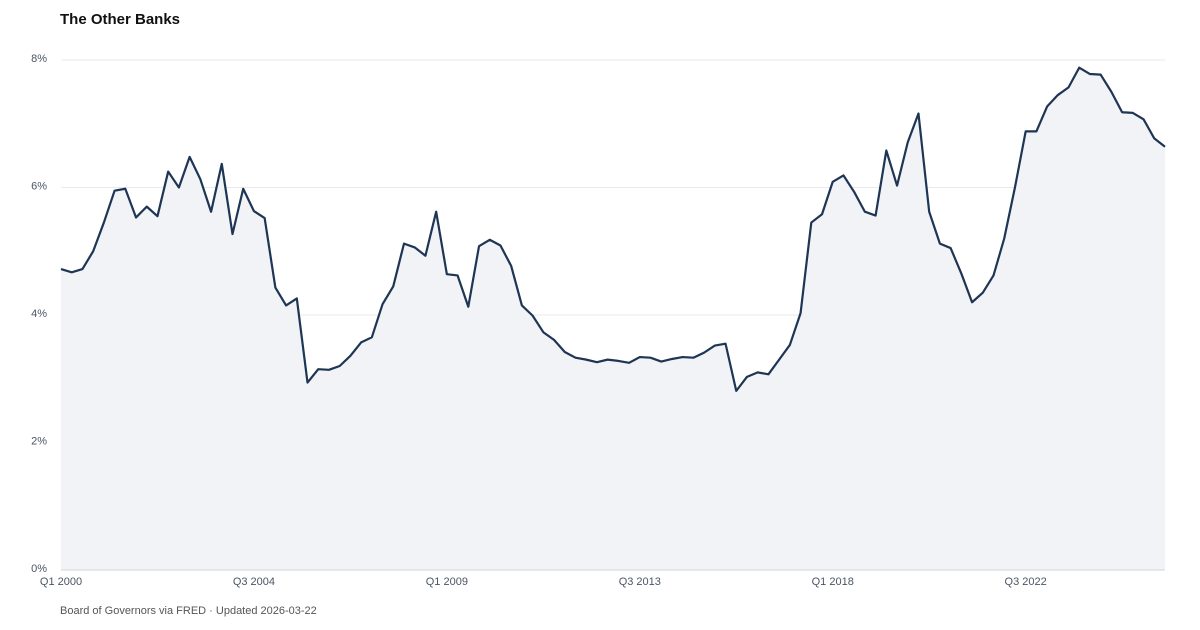 Image resolution: width=1200 pixels, height=630 pixels. Describe the element at coordinates (39, 569) in the screenshot. I see `y-tick-label: 0%` at that location.